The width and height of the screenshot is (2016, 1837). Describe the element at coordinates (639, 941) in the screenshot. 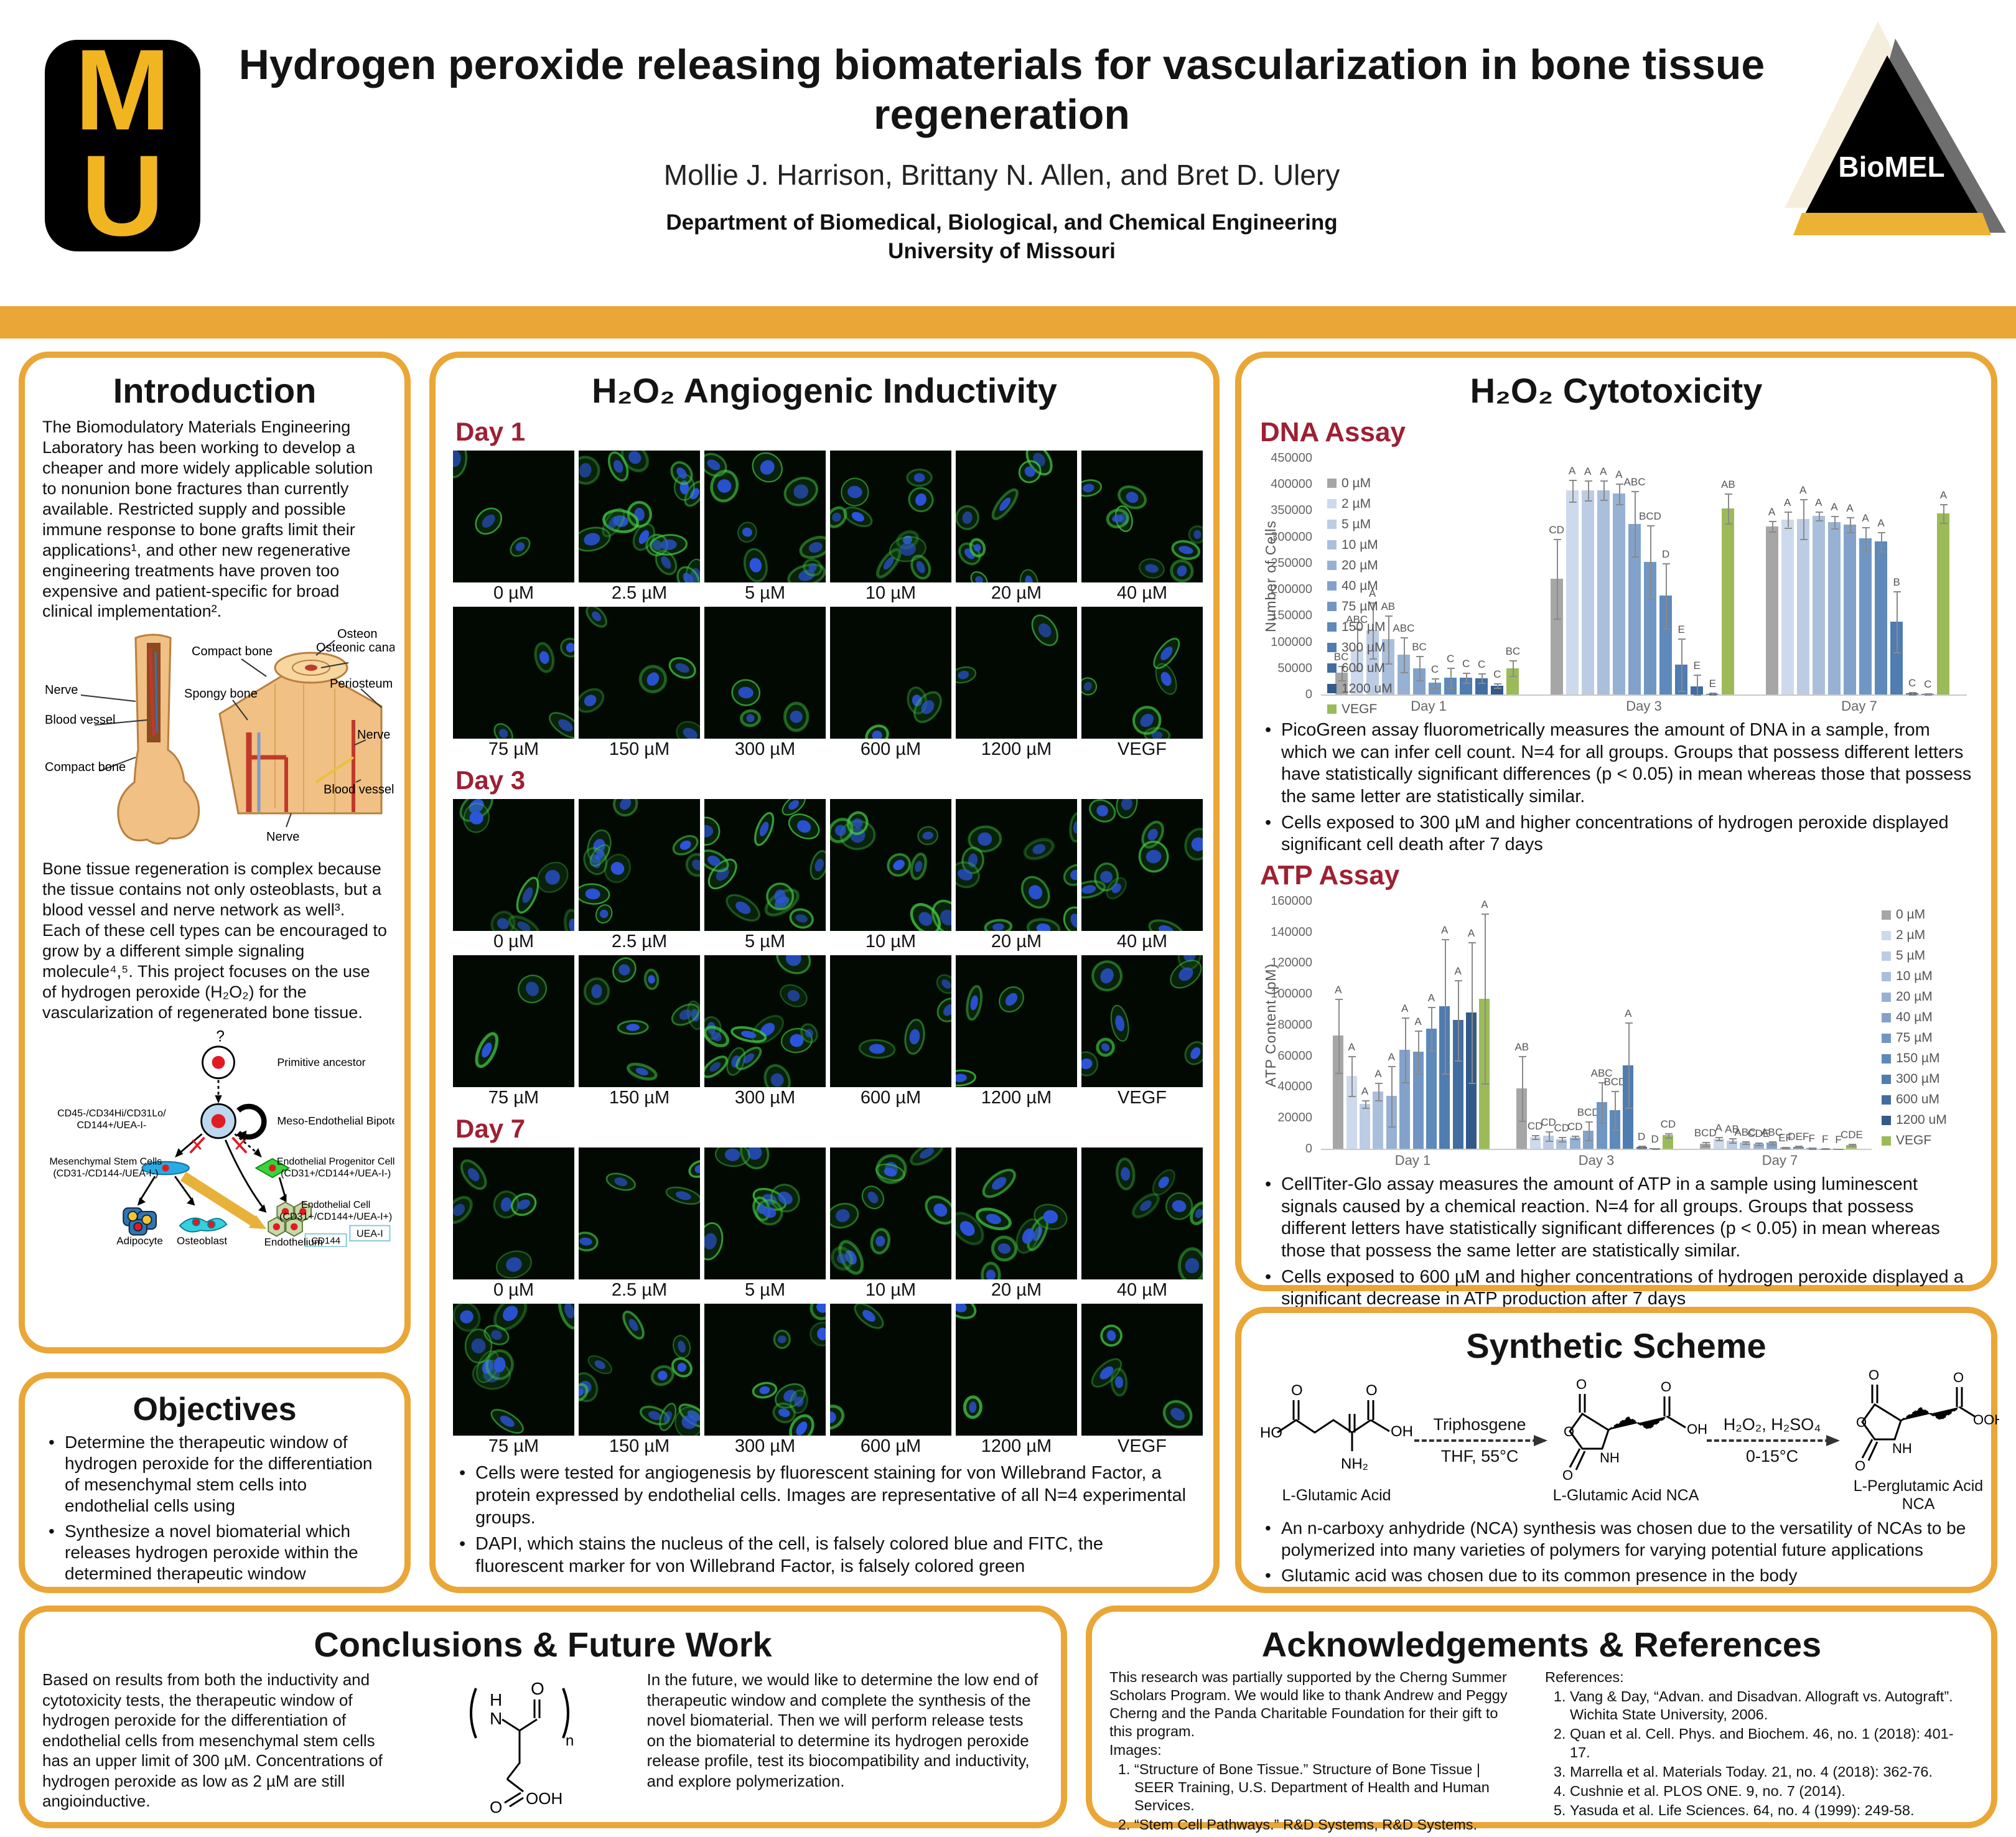

I see `concentration-label: 2.5 µM` at that location.